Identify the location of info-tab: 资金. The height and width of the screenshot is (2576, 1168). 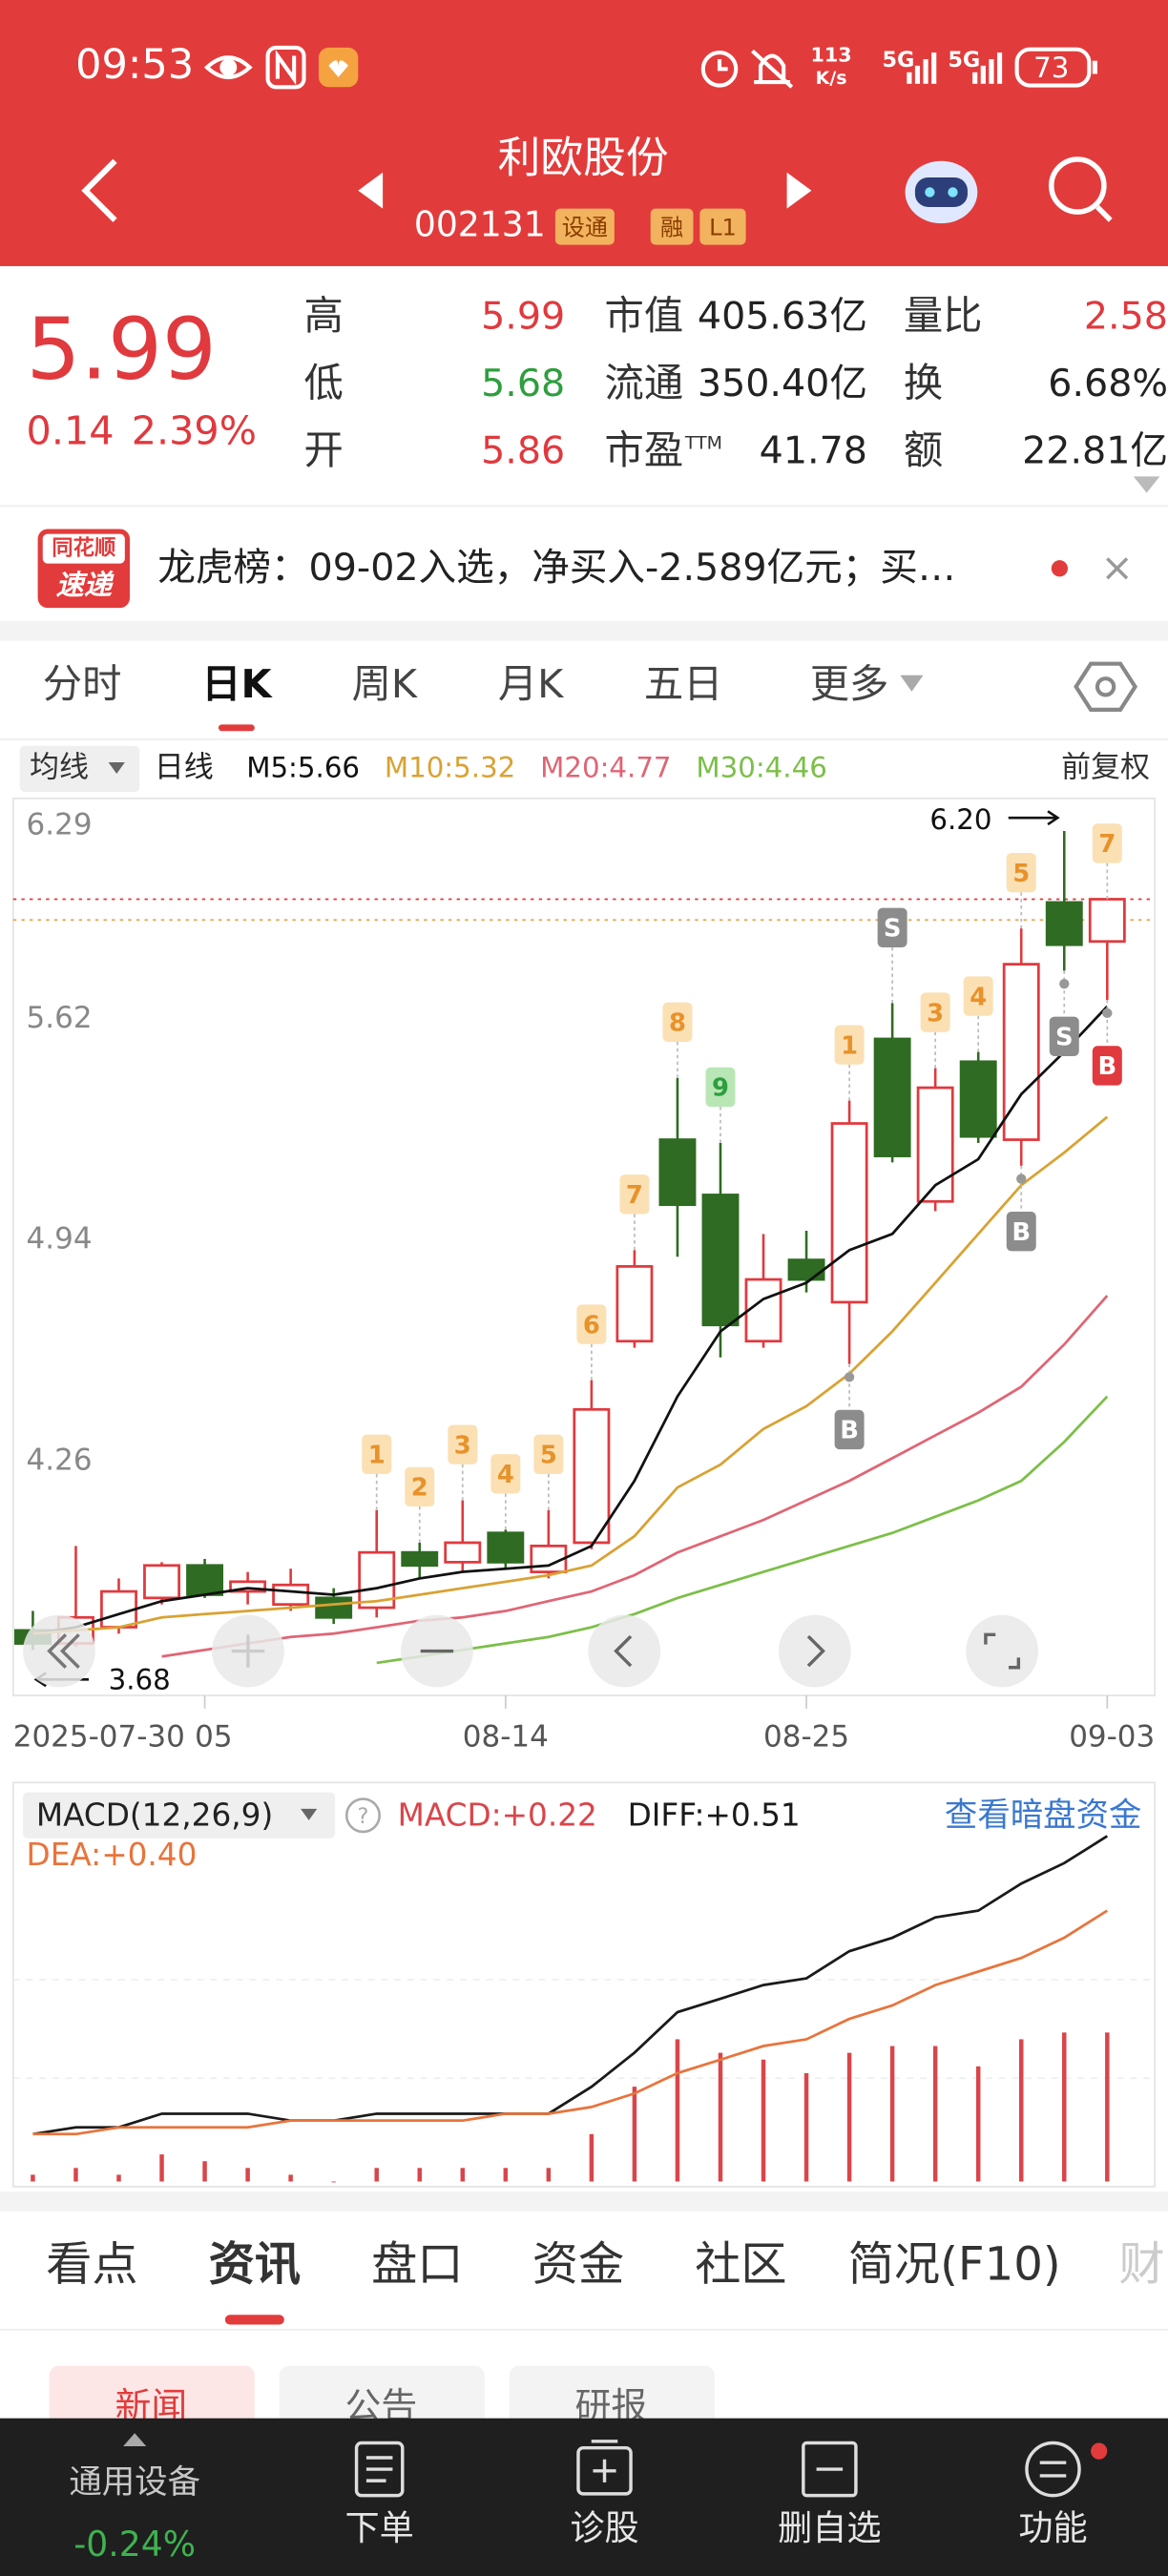
(578, 2264).